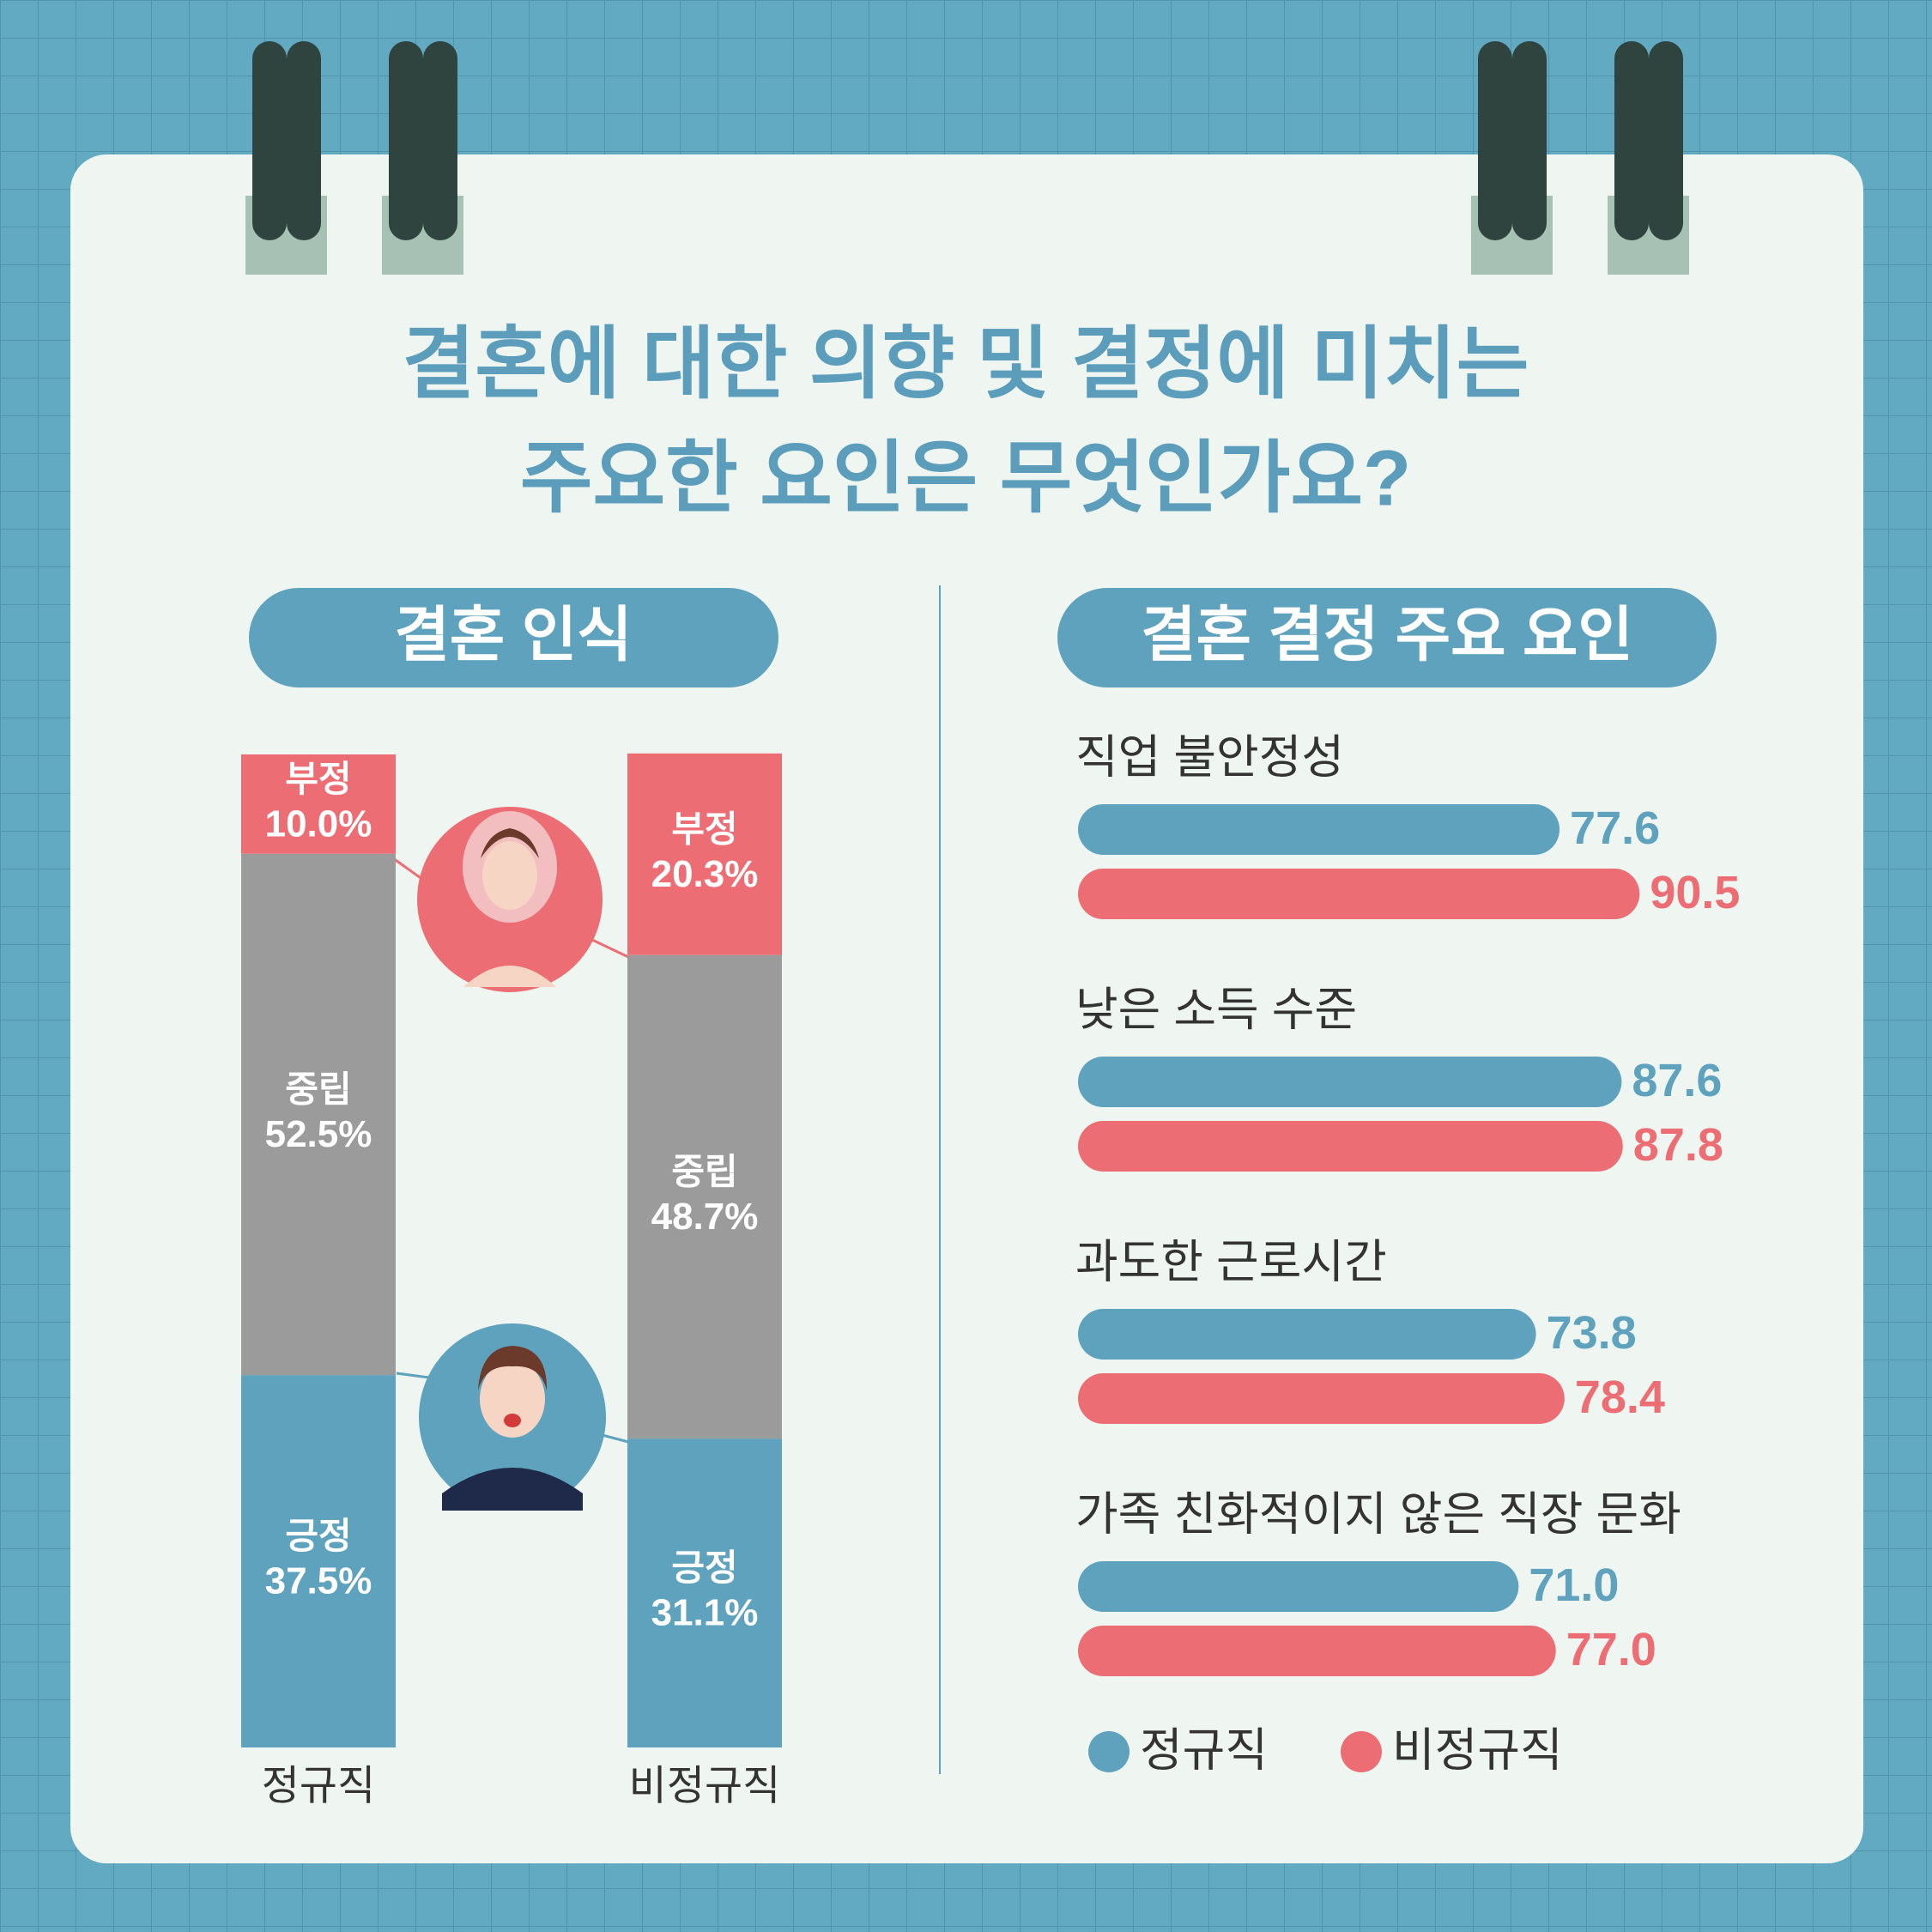 This screenshot has width=1932, height=1932. I want to click on data-label: 78.4, so click(1620, 1397).